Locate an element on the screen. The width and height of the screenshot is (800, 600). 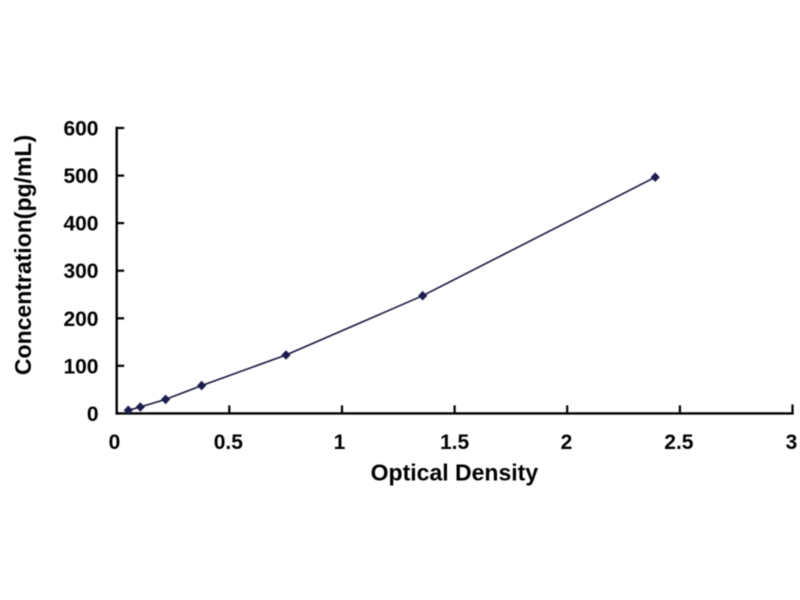
svg-text: 2 is located at coordinates (567, 442).